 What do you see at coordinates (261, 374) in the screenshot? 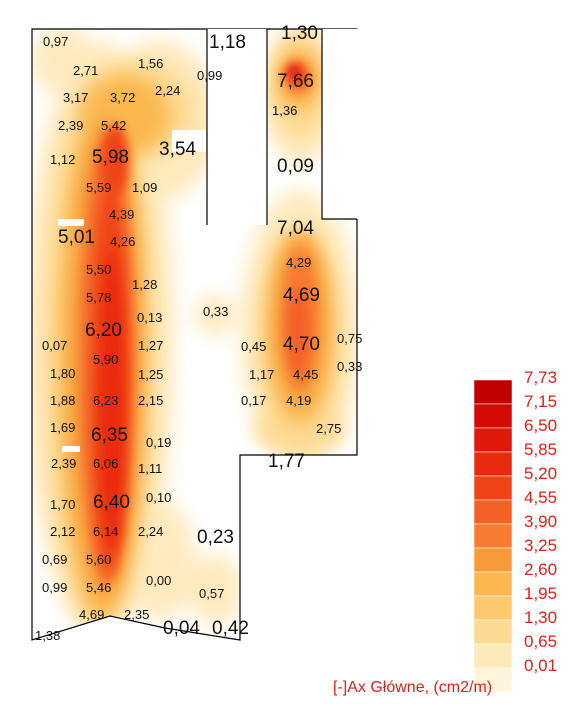
I see `value-label: 1,17` at bounding box center [261, 374].